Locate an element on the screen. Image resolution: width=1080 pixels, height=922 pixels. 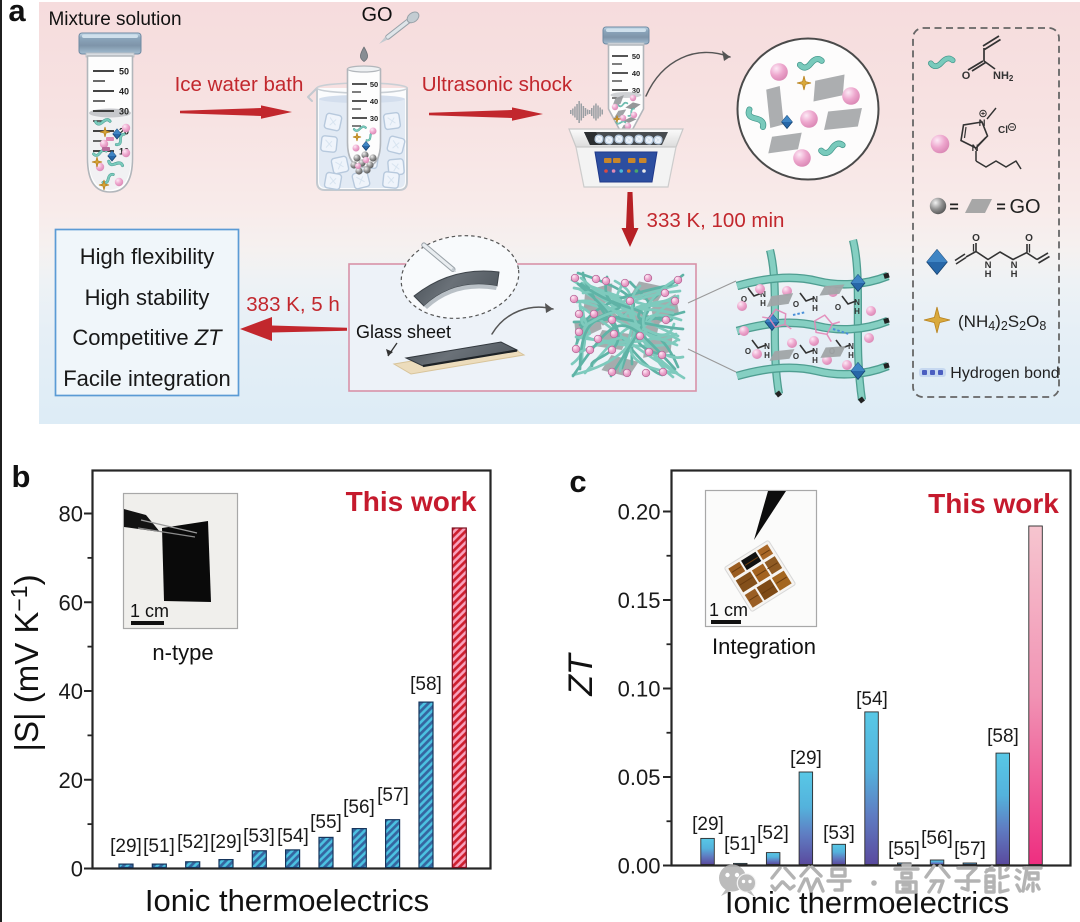
svg-text: Cl is located at coordinates (1003, 130).